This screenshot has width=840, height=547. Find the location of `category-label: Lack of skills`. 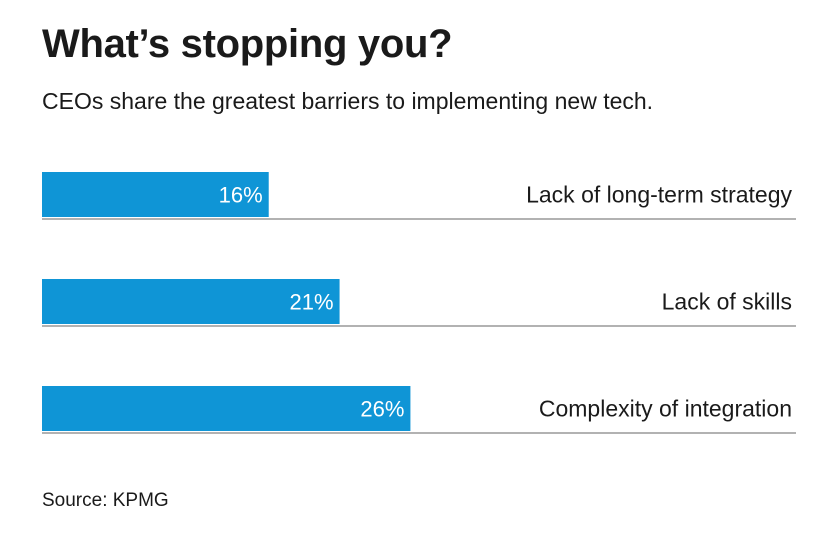

category-label: Lack of skills is located at coordinates (727, 302).